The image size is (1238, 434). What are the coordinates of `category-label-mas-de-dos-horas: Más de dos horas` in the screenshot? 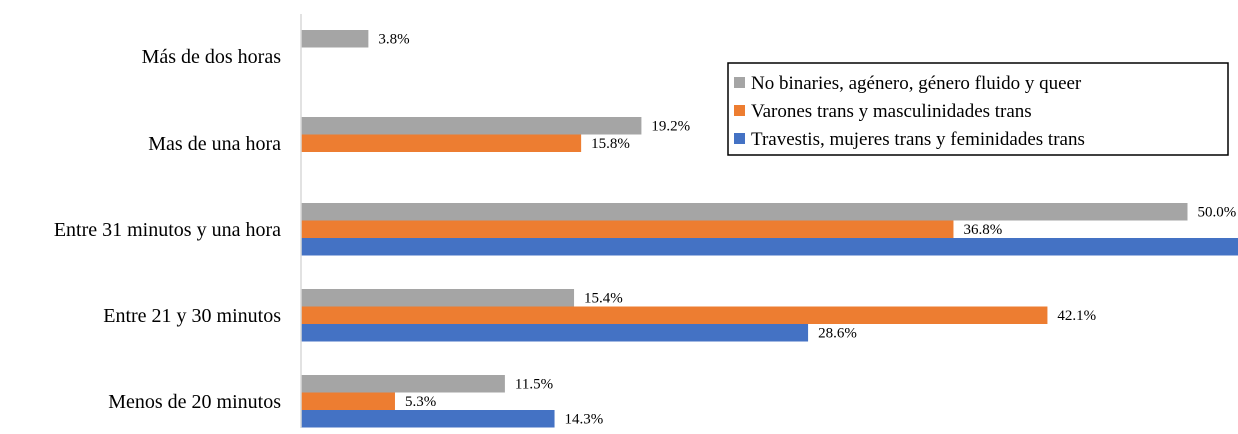 It's located at (212, 57).